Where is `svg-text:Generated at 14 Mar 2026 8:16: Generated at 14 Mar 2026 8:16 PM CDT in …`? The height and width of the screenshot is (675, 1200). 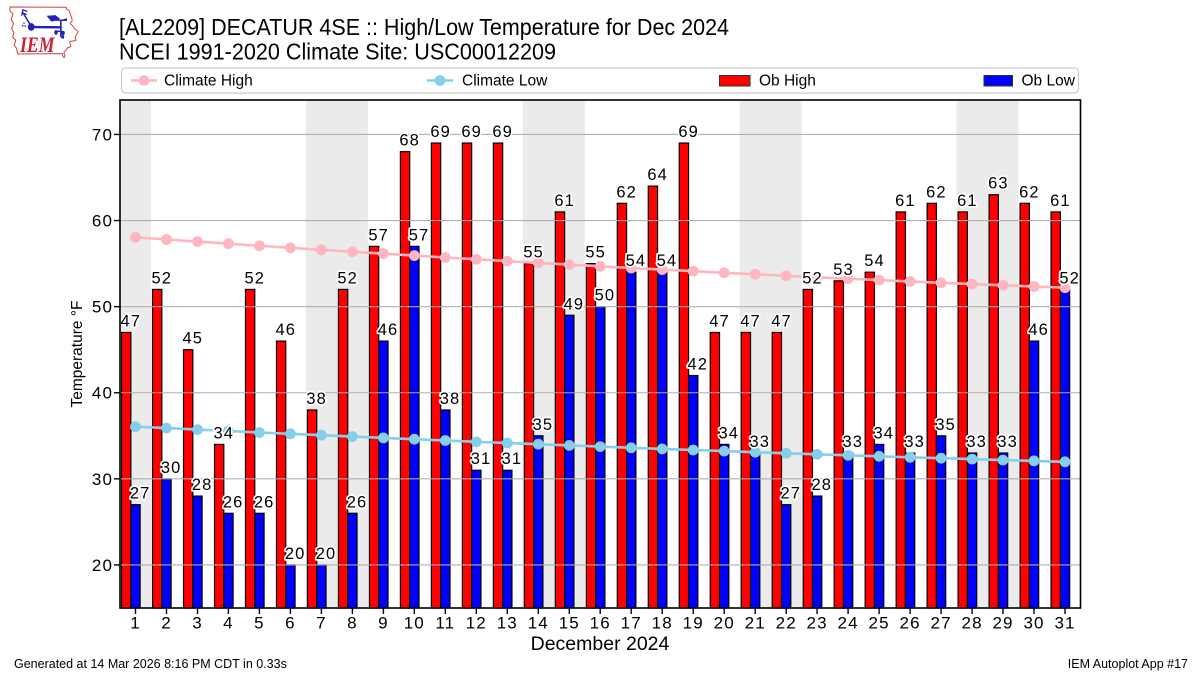
svg-text:Generated at 14 Mar 2026 8:16: Generated at 14 Mar 2026 8:16 PM CDT in … is located at coordinates (150, 664).